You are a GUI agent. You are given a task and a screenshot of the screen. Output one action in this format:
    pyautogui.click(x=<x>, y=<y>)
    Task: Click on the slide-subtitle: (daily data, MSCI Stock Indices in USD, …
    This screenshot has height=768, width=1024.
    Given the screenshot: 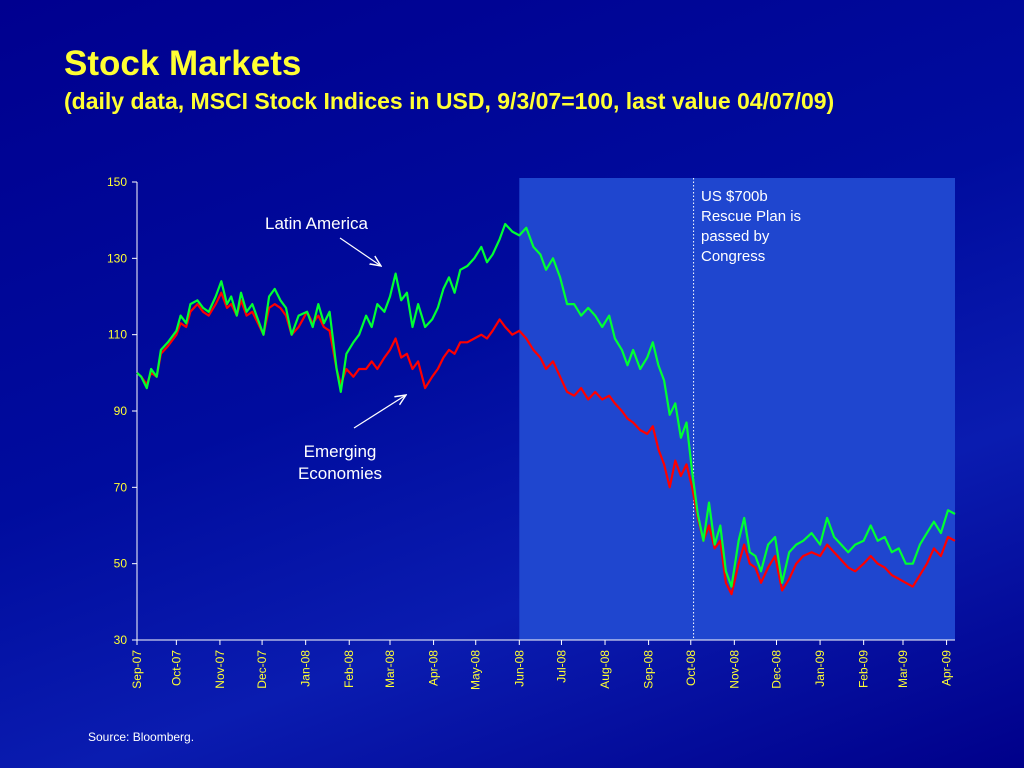 What is the action you would take?
    pyautogui.click(x=449, y=101)
    